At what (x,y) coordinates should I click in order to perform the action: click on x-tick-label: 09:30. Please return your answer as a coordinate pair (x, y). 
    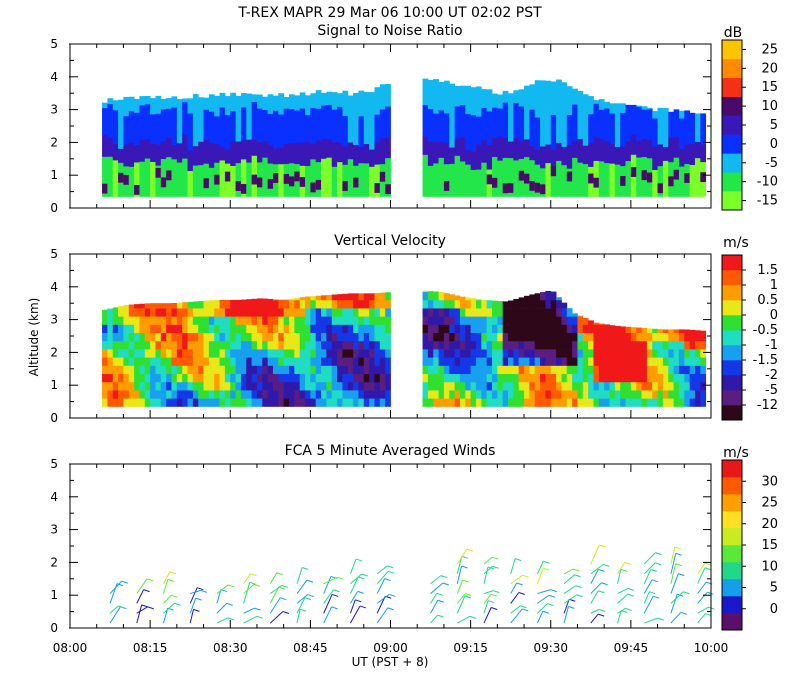
    Looking at the image, I should click on (550, 648).